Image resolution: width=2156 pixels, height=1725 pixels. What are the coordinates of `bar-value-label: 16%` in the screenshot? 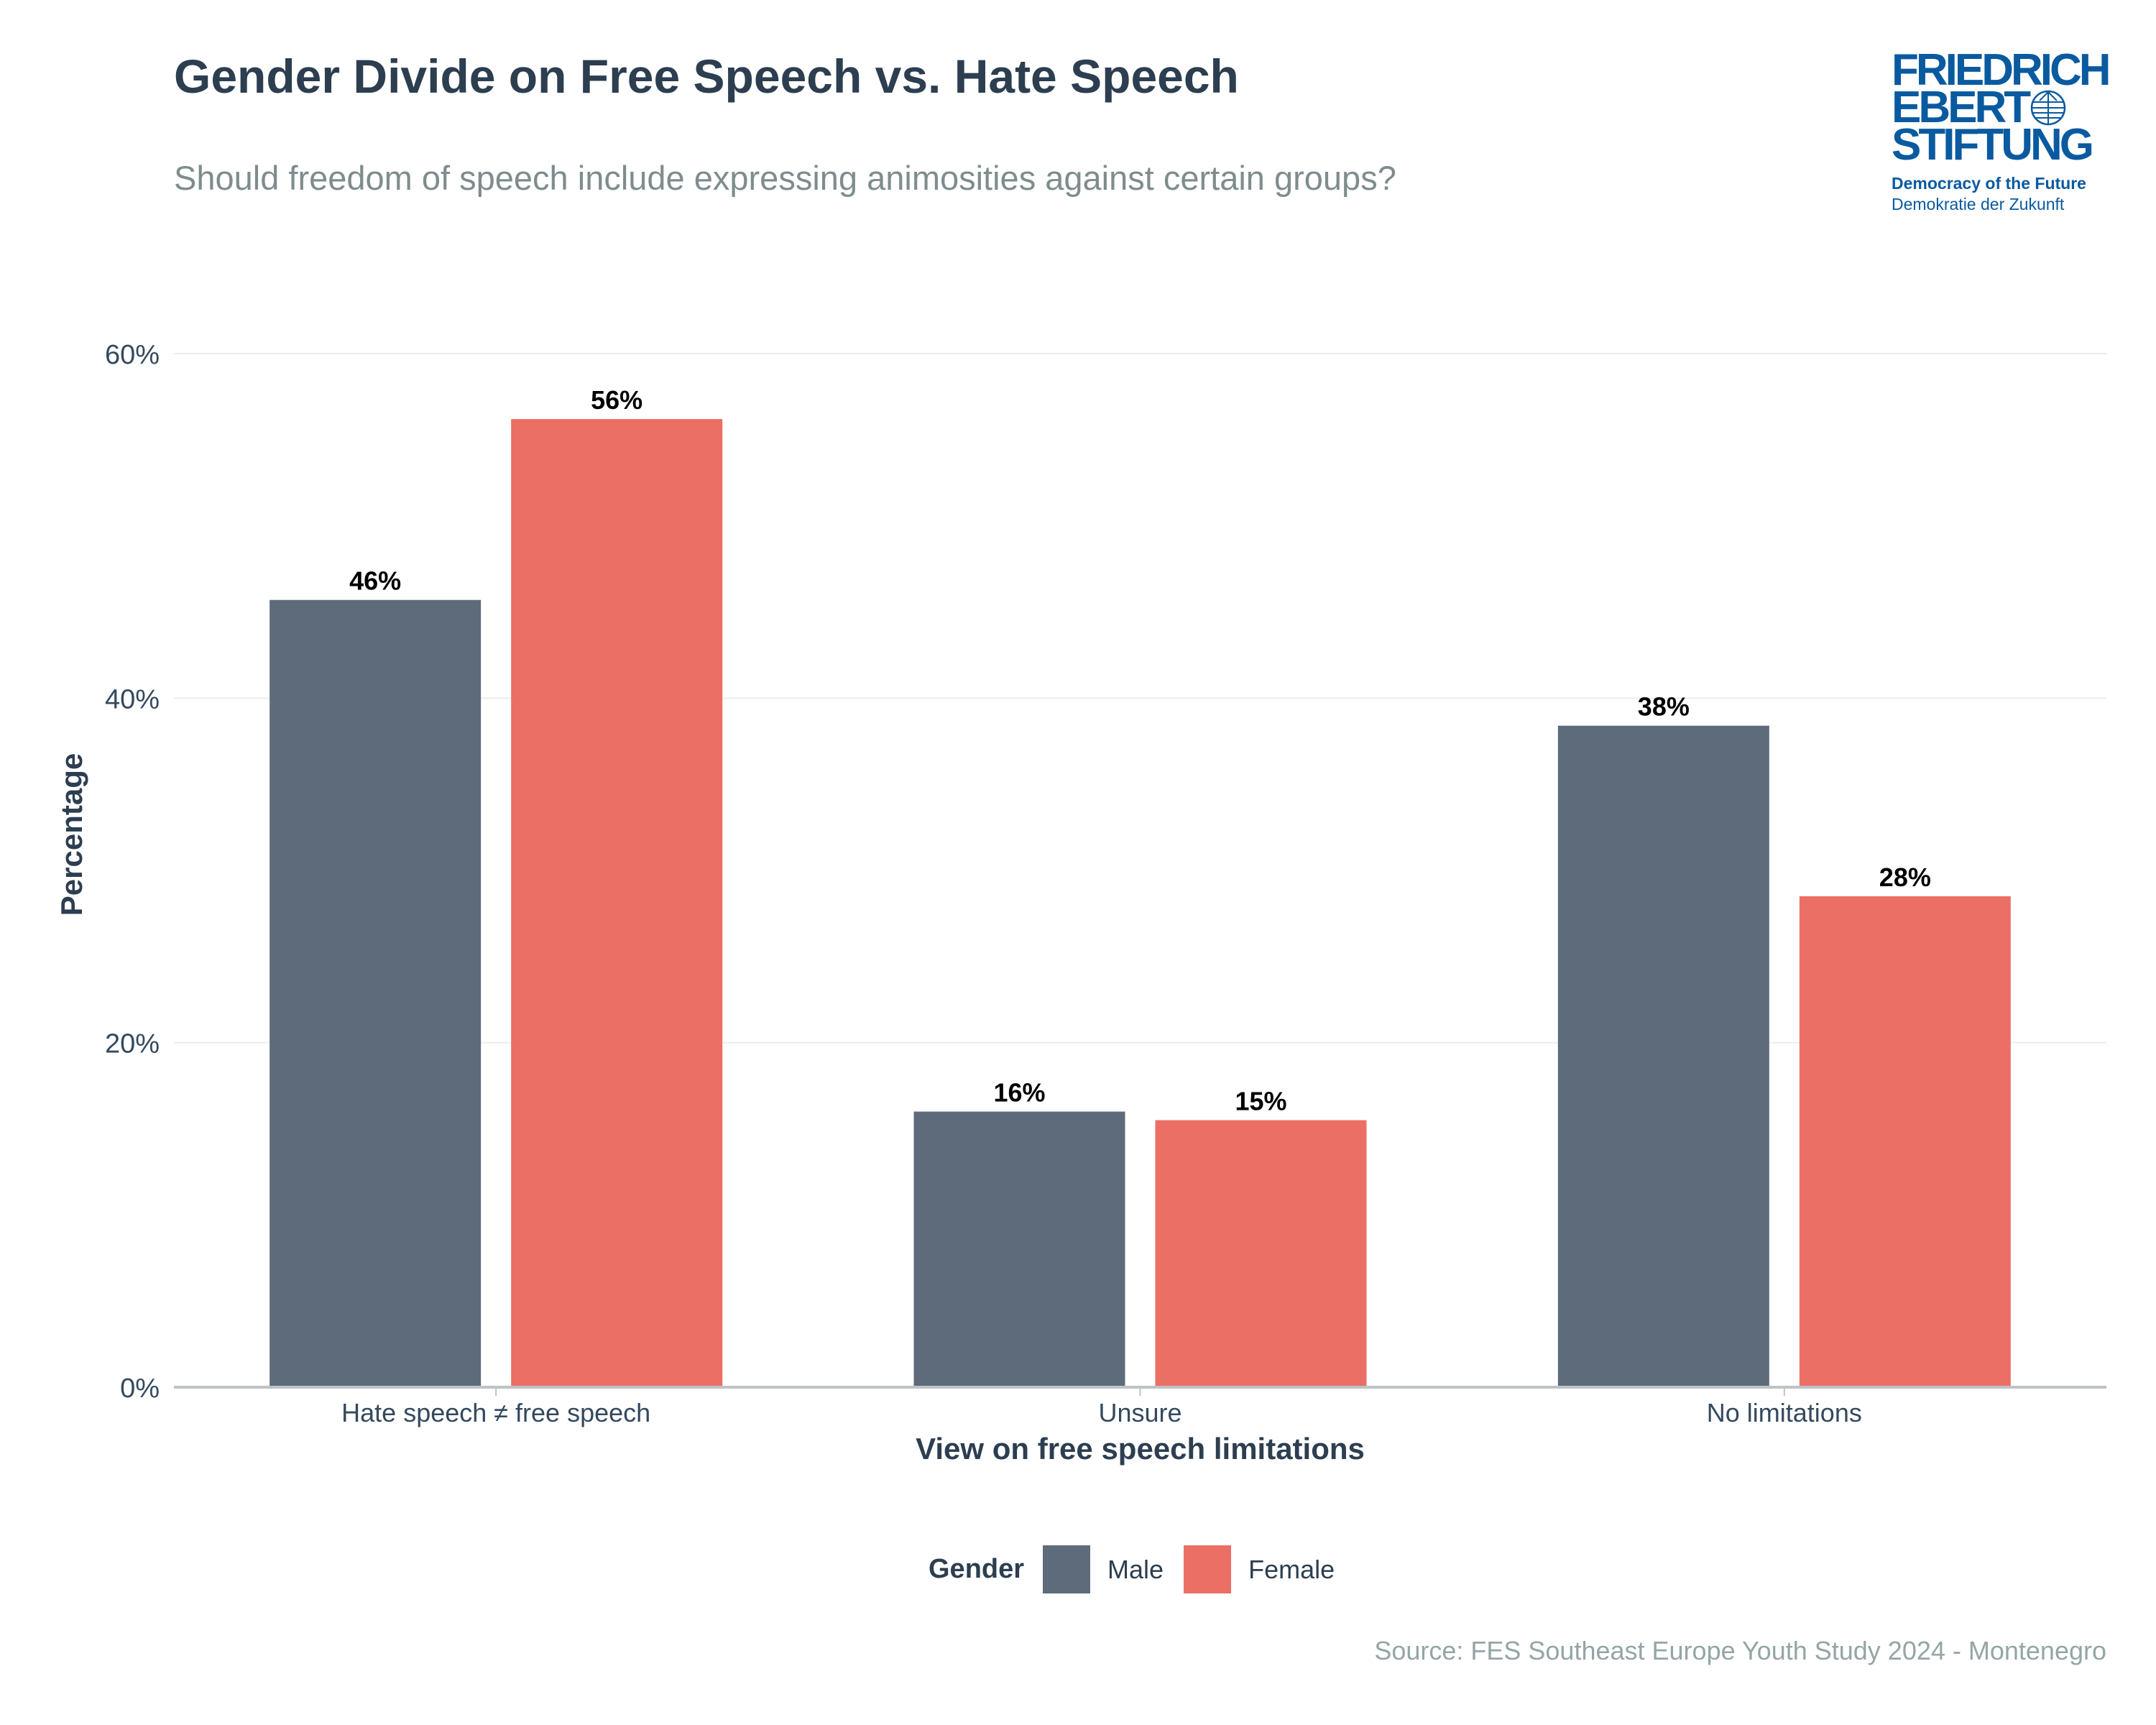 It's located at (1019, 1093).